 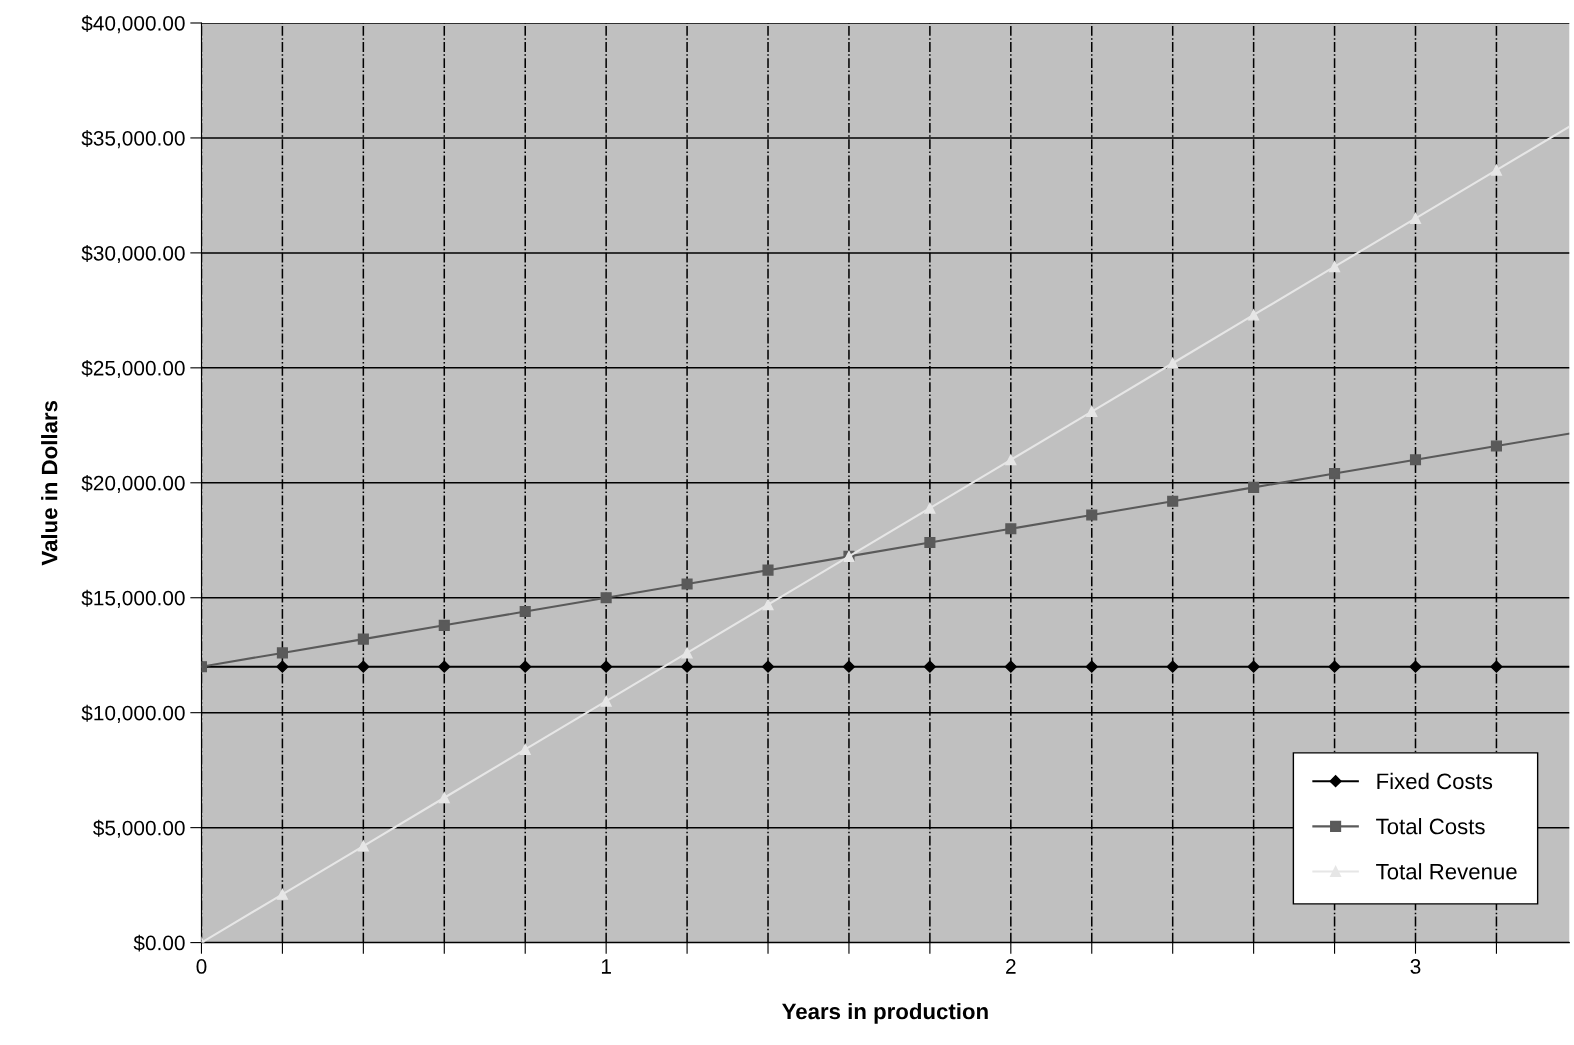 What do you see at coordinates (133, 139) in the screenshot?
I see `y-tick-label: $35,000.00` at bounding box center [133, 139].